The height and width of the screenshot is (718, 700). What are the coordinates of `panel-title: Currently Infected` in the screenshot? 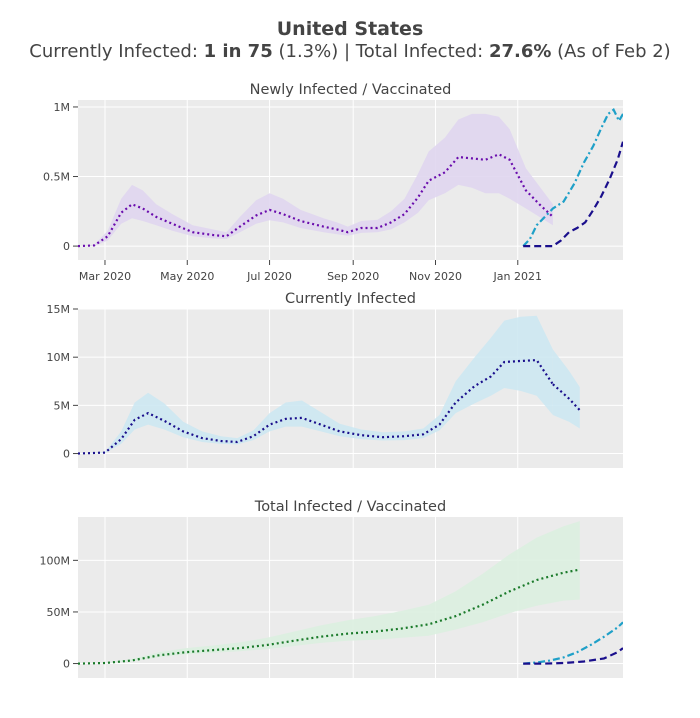 It's located at (350, 299).